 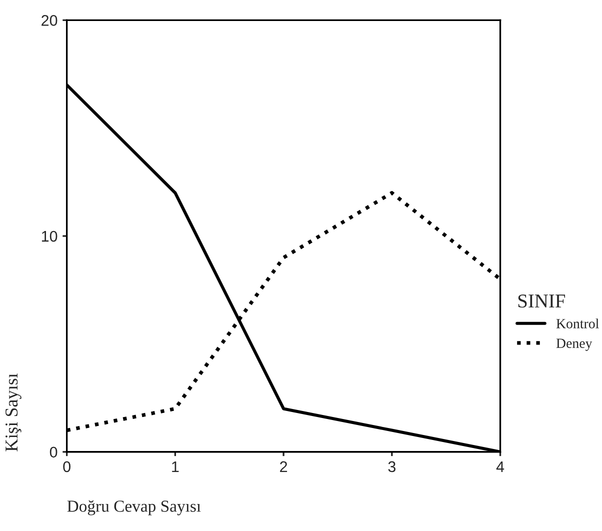 What do you see at coordinates (577, 323) in the screenshot?
I see `legend-label: Kontrol` at bounding box center [577, 323].